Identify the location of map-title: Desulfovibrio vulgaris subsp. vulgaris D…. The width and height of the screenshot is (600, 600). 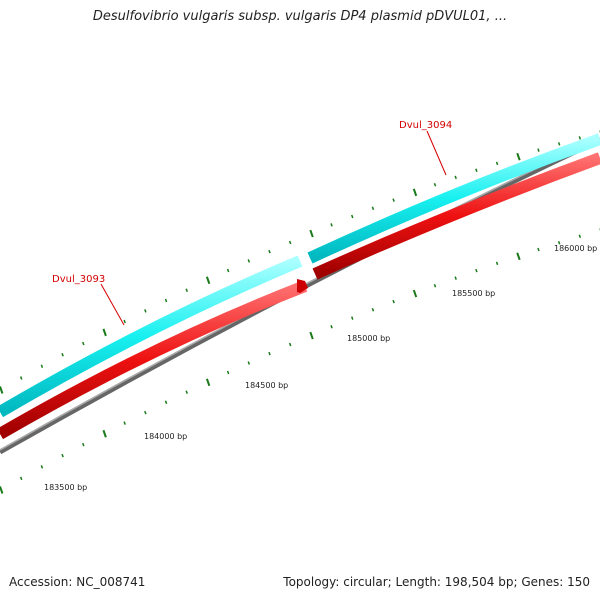
(300, 16).